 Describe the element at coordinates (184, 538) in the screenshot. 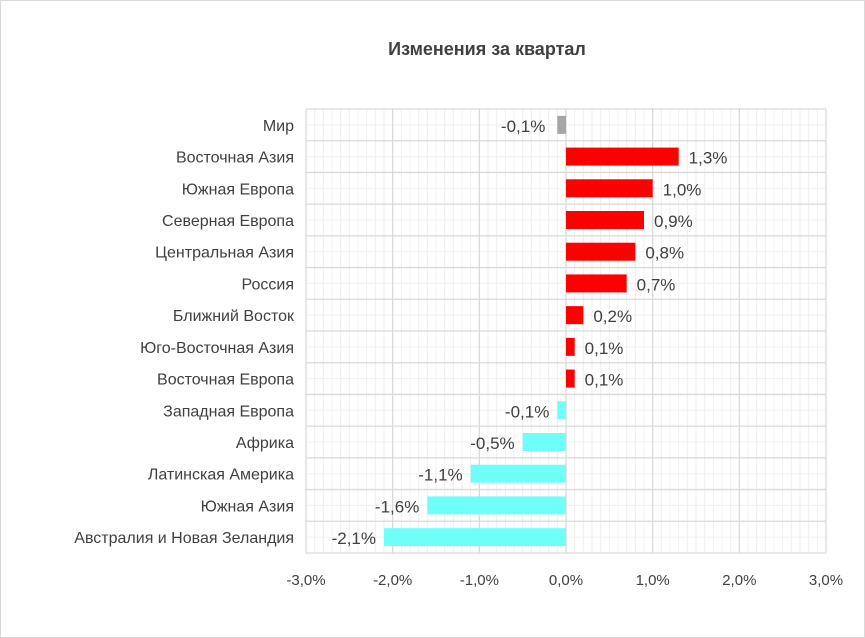

I see `category-label: Австралия и Новая Зеландия` at that location.